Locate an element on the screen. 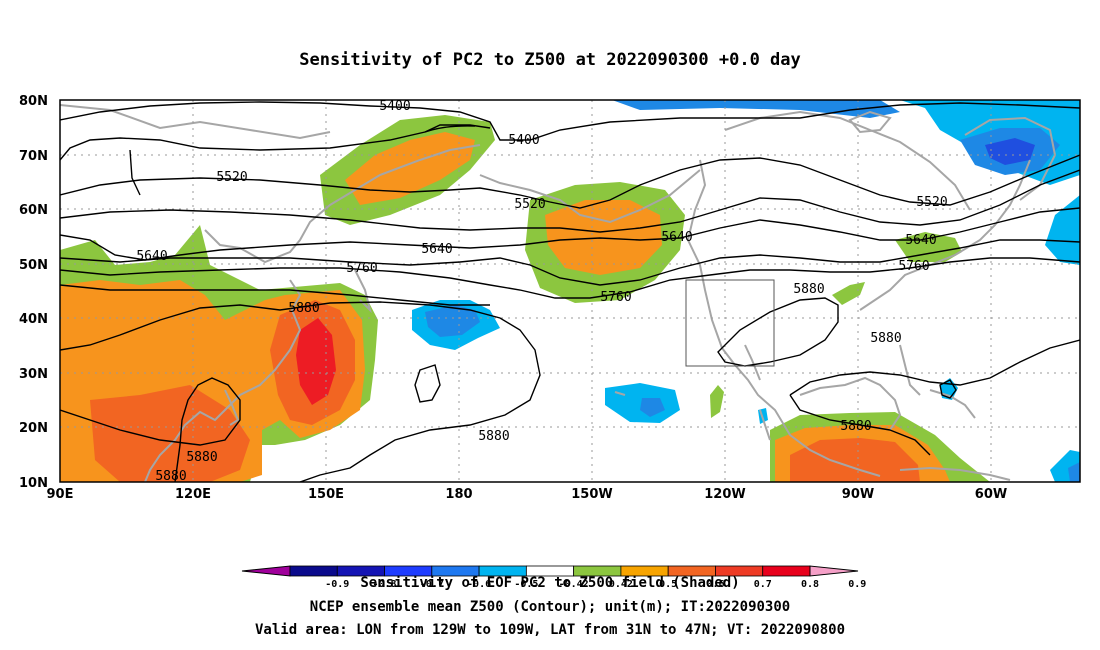 The image size is (1100, 650). lon-tick-label: 90E is located at coordinates (60, 494).